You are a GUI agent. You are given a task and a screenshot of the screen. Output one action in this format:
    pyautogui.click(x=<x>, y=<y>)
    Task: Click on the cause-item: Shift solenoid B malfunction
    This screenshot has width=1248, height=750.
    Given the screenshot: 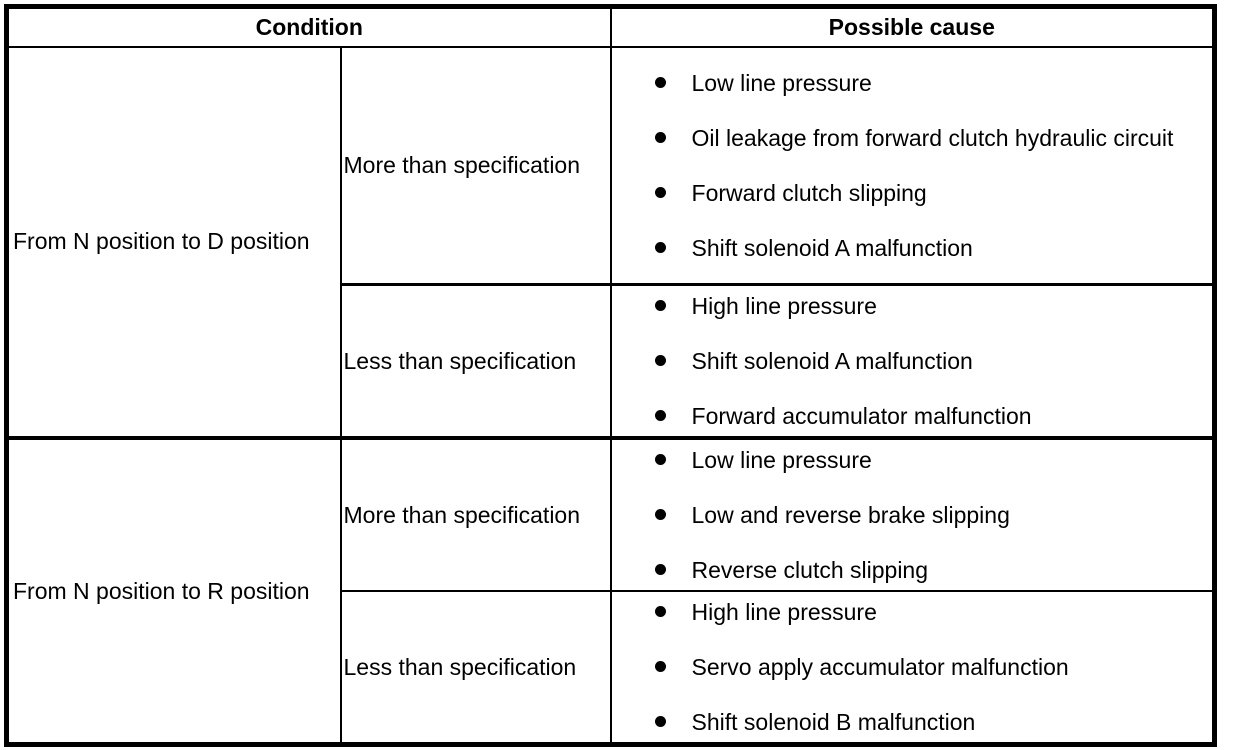 What is the action you would take?
    pyautogui.click(x=927, y=722)
    